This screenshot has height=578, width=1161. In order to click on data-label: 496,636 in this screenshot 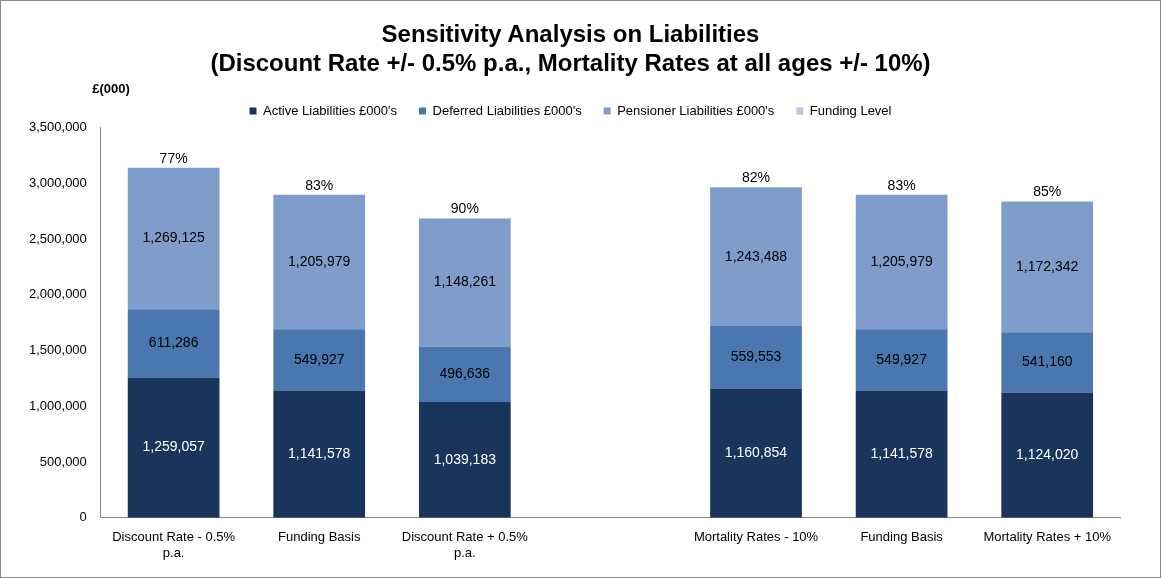, I will do `click(465, 373)`.